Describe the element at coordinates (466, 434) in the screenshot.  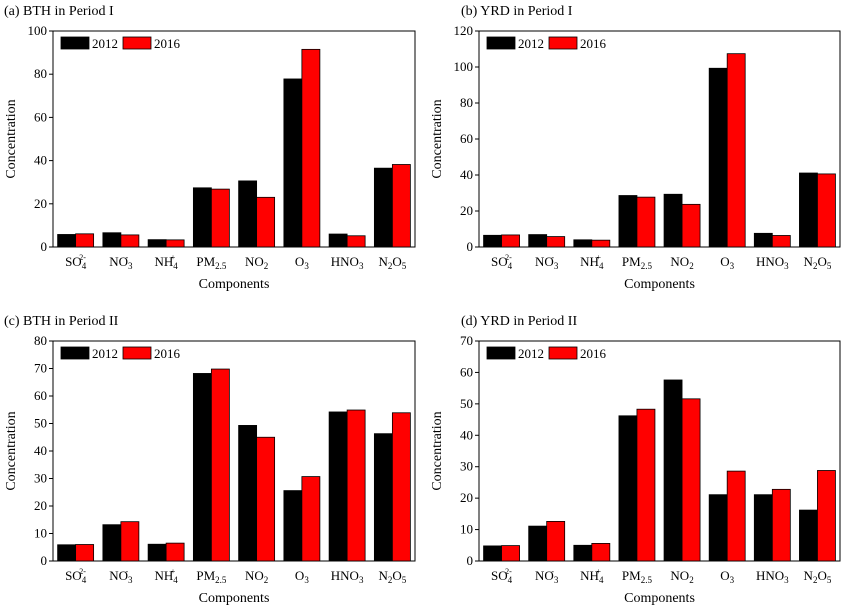
I see `y-tick-label: 40` at that location.